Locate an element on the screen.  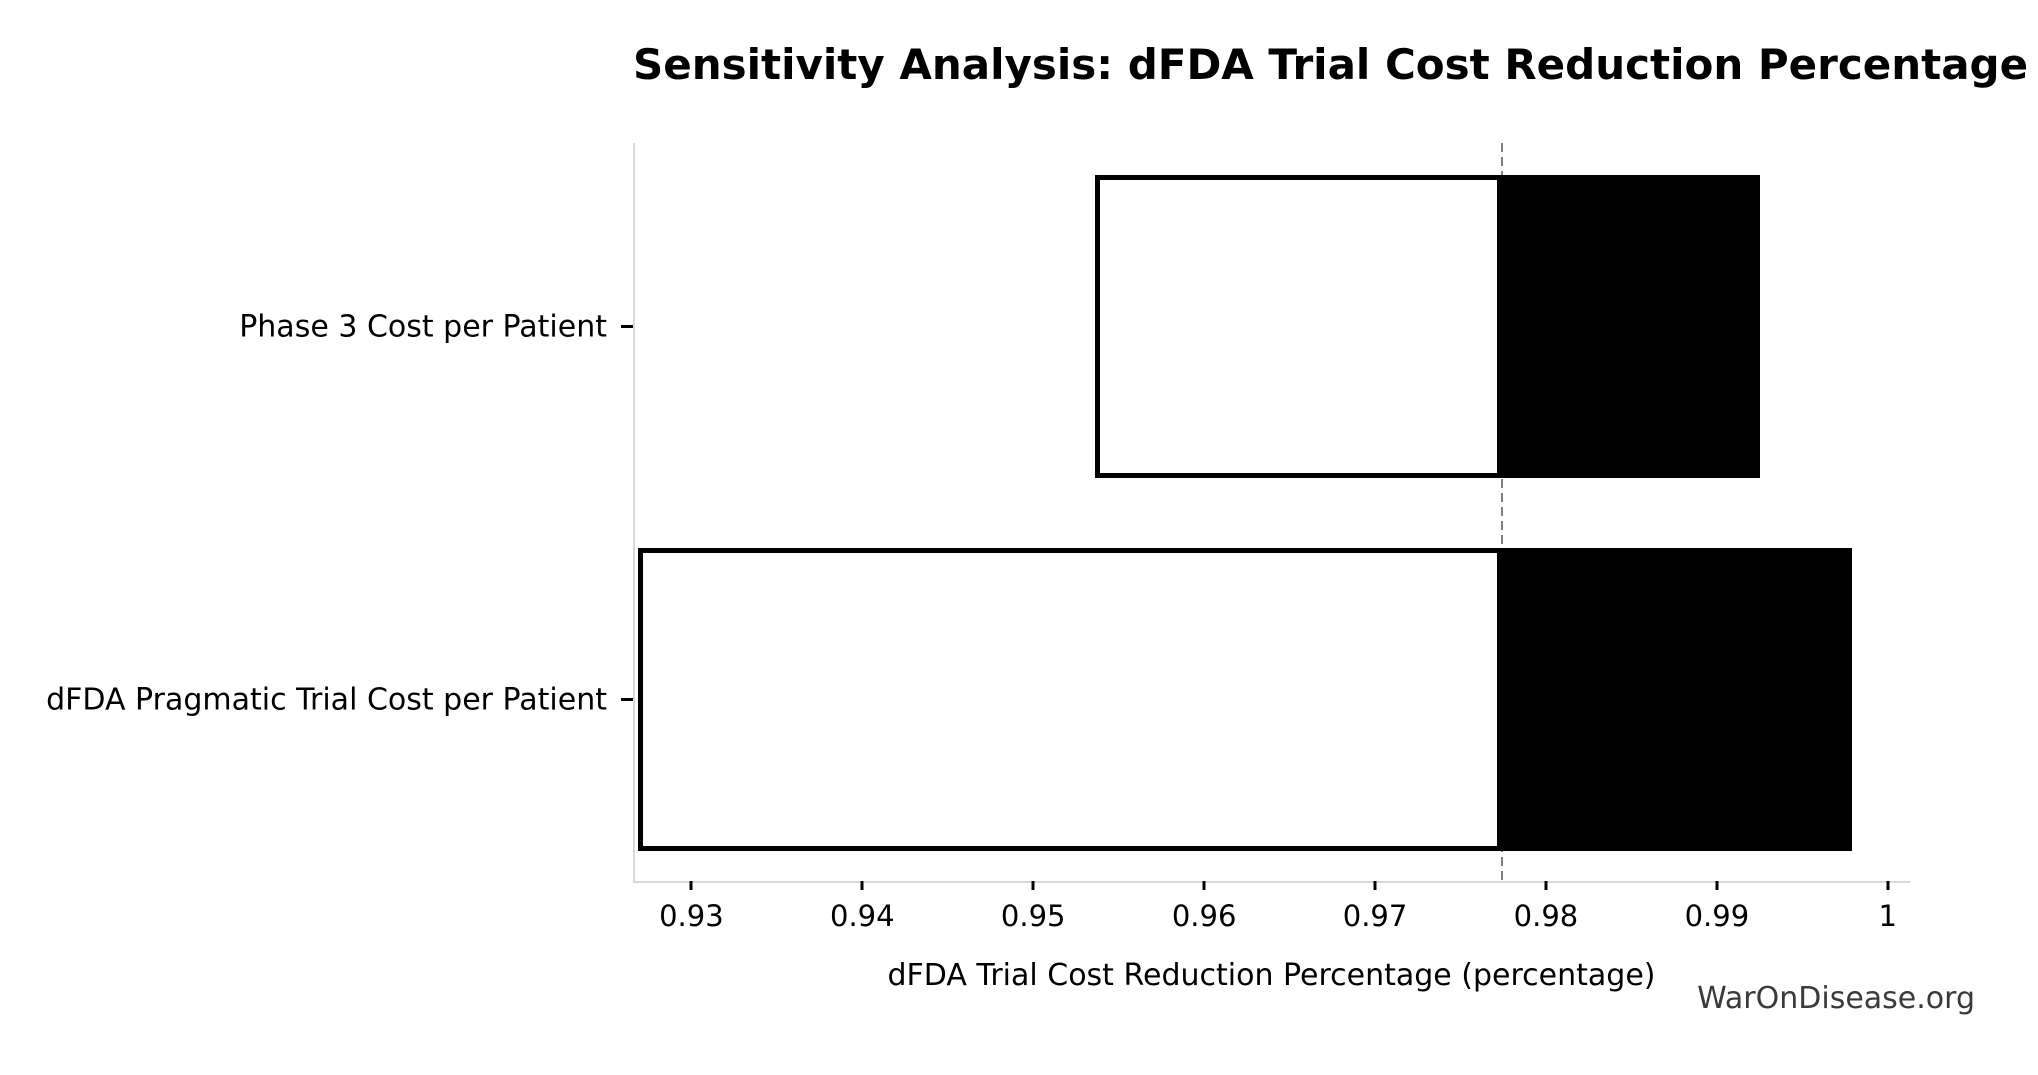
x-tick-label: 1 is located at coordinates (1888, 916).